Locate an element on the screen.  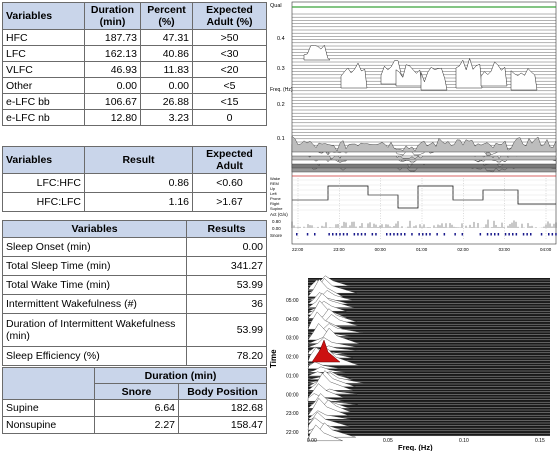
table-row: Supine 6.64 182.68 is located at coordinates (134, 408).